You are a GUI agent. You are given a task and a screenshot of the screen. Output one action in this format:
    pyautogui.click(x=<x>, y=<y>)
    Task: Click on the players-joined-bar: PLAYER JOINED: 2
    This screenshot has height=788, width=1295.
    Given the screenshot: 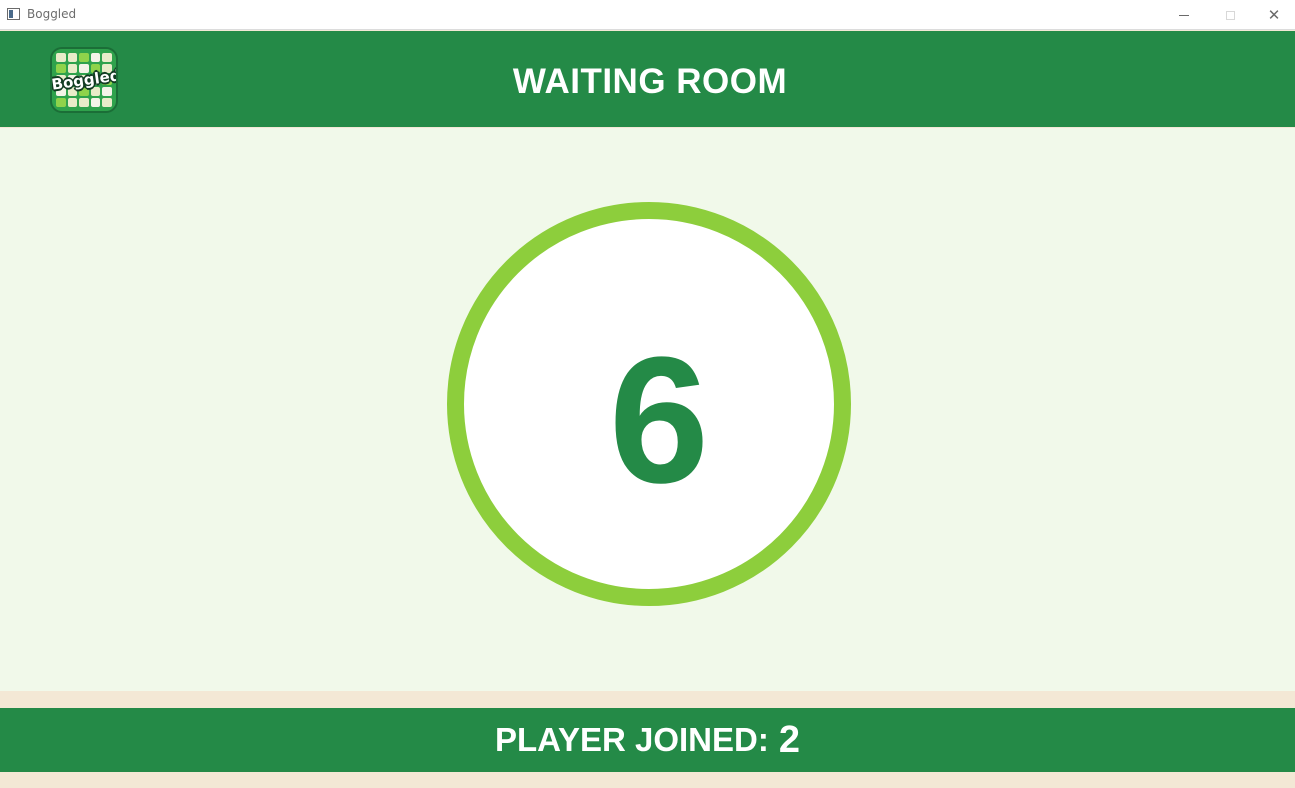 What is the action you would take?
    pyautogui.click(x=647, y=740)
    